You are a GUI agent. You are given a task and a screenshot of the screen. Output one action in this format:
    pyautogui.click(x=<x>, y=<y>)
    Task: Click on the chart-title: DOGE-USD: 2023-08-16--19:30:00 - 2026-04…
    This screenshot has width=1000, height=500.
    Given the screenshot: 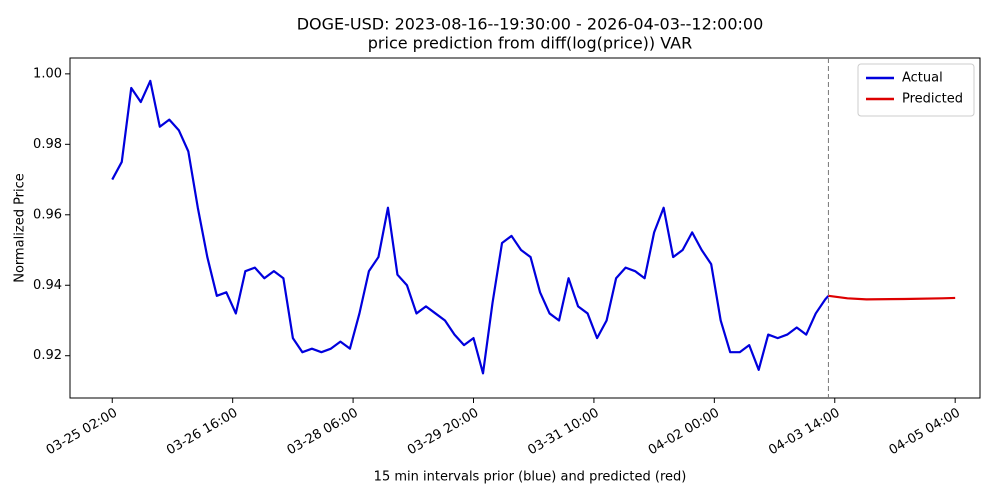 What is the action you would take?
    pyautogui.click(x=530, y=24)
    